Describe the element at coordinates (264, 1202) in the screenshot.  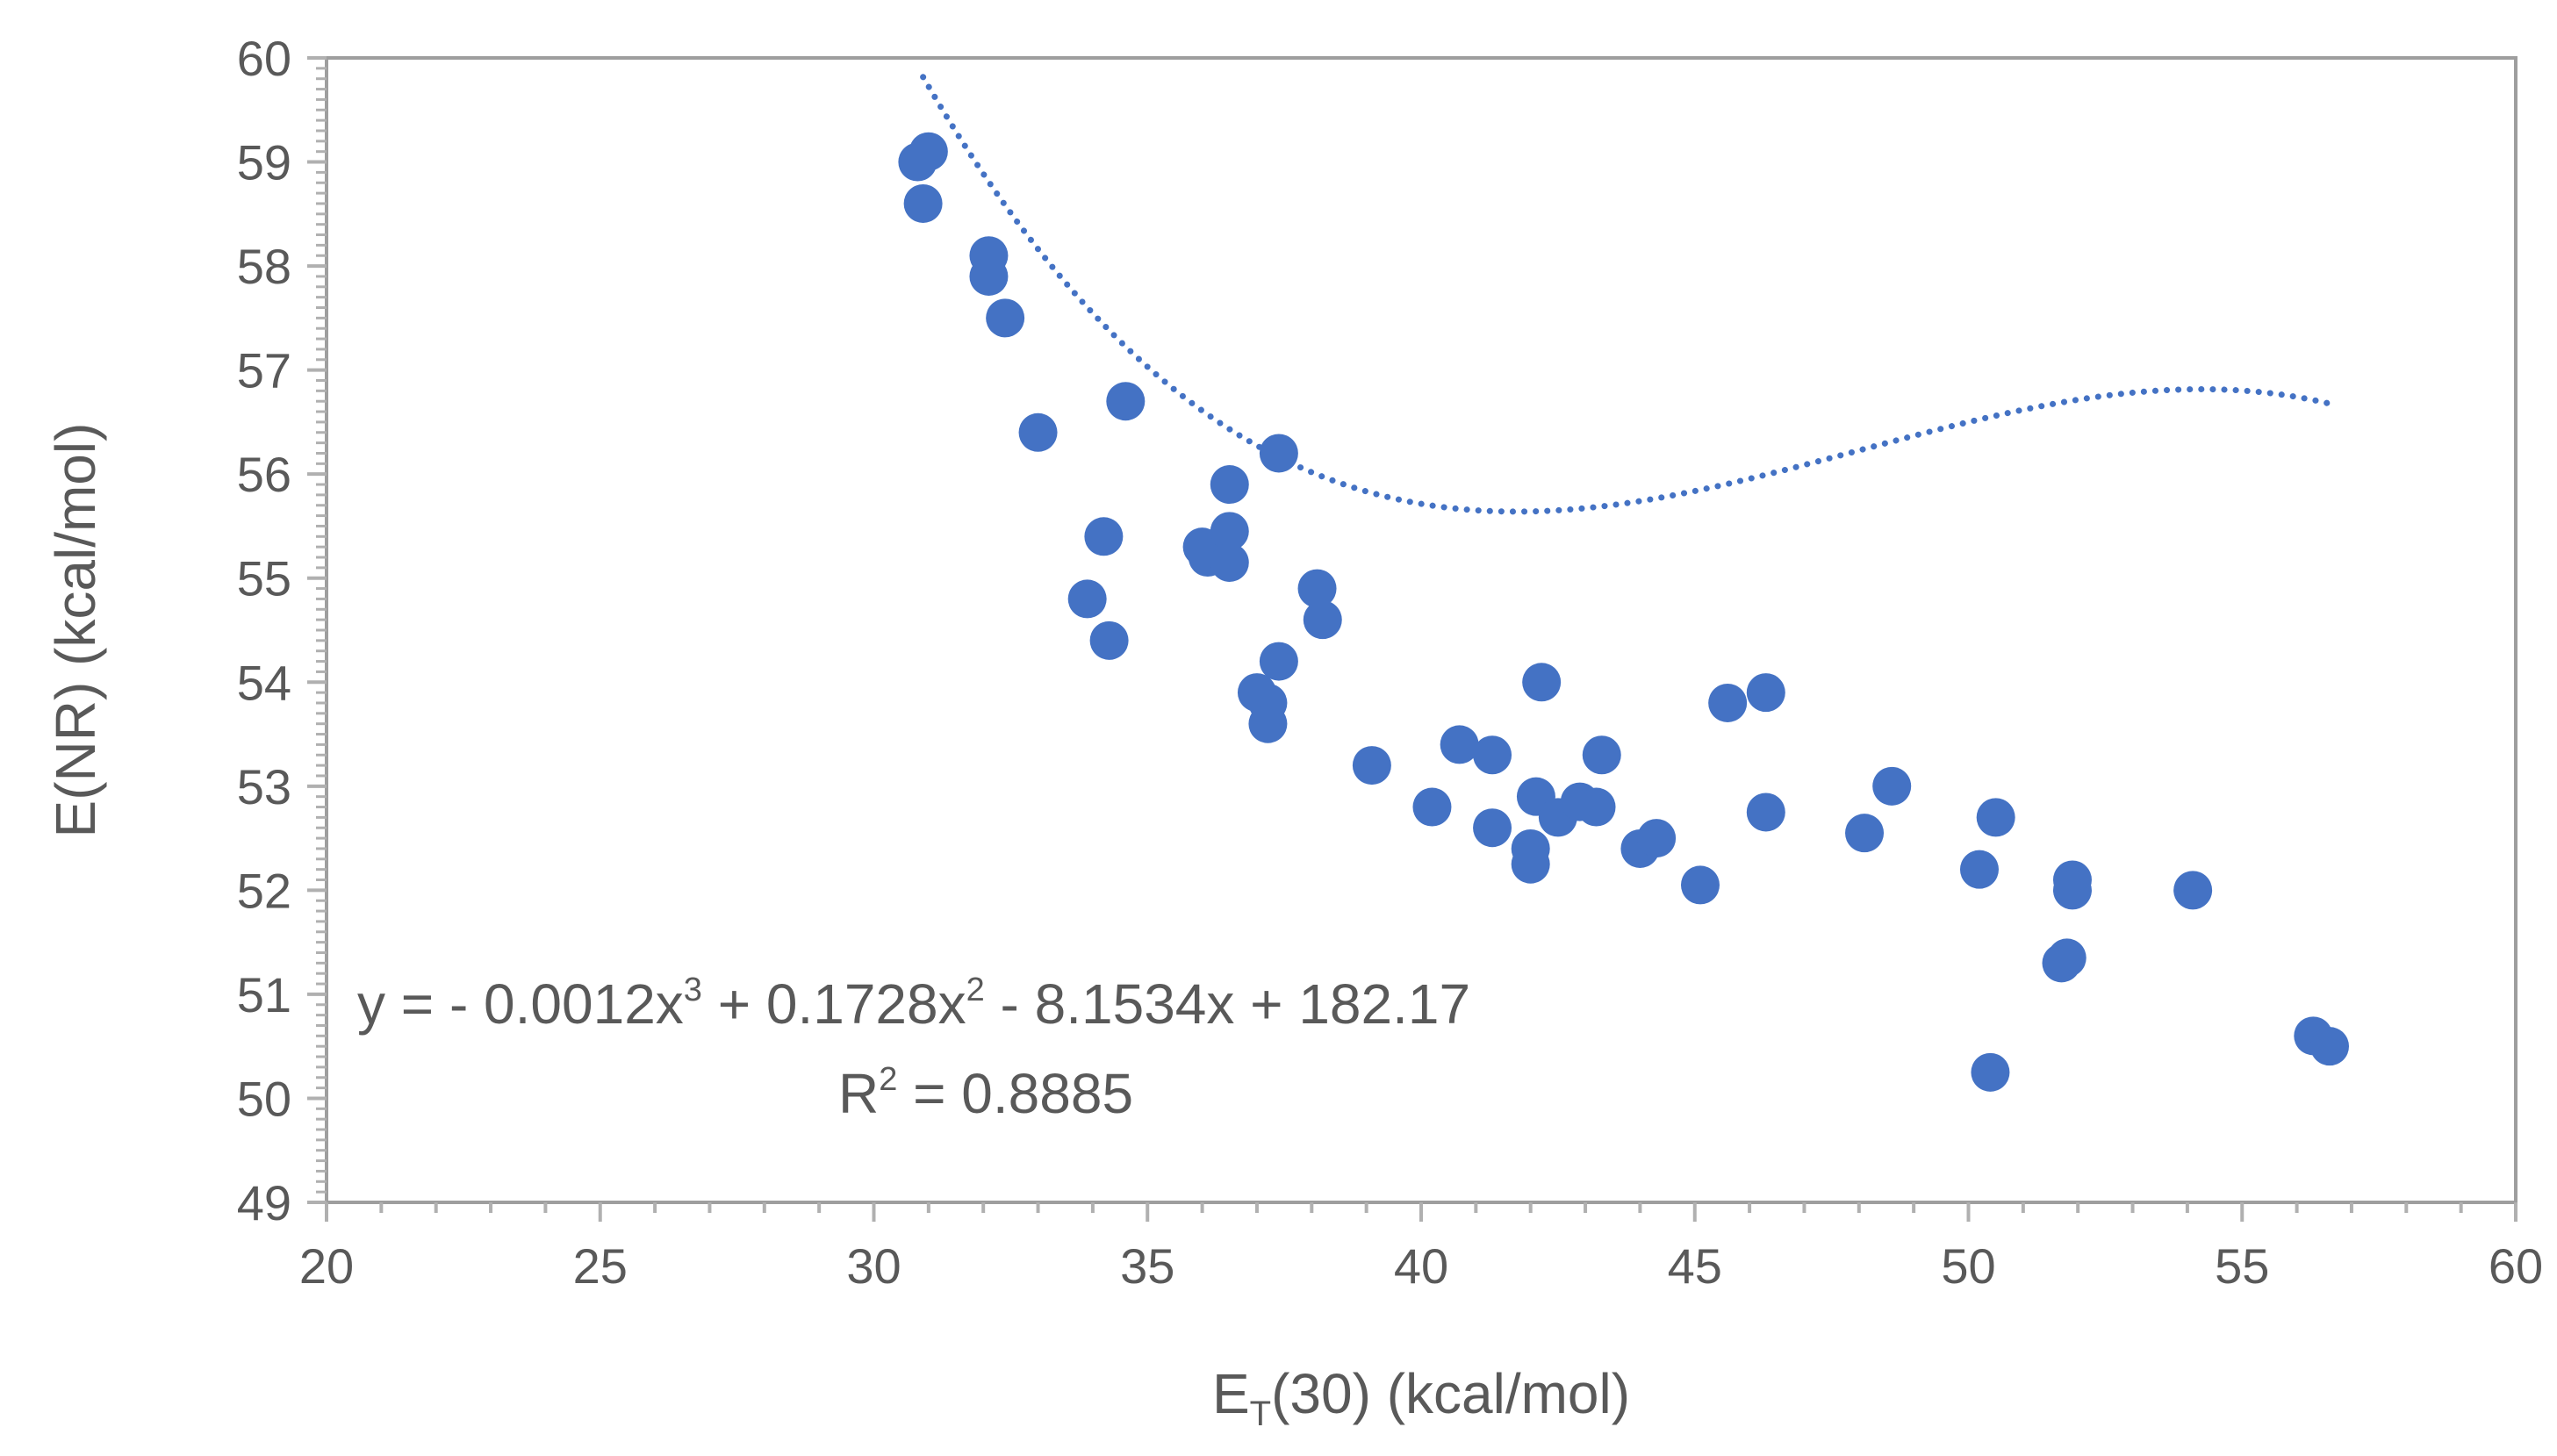
I see `y-tick-label: 49` at that location.